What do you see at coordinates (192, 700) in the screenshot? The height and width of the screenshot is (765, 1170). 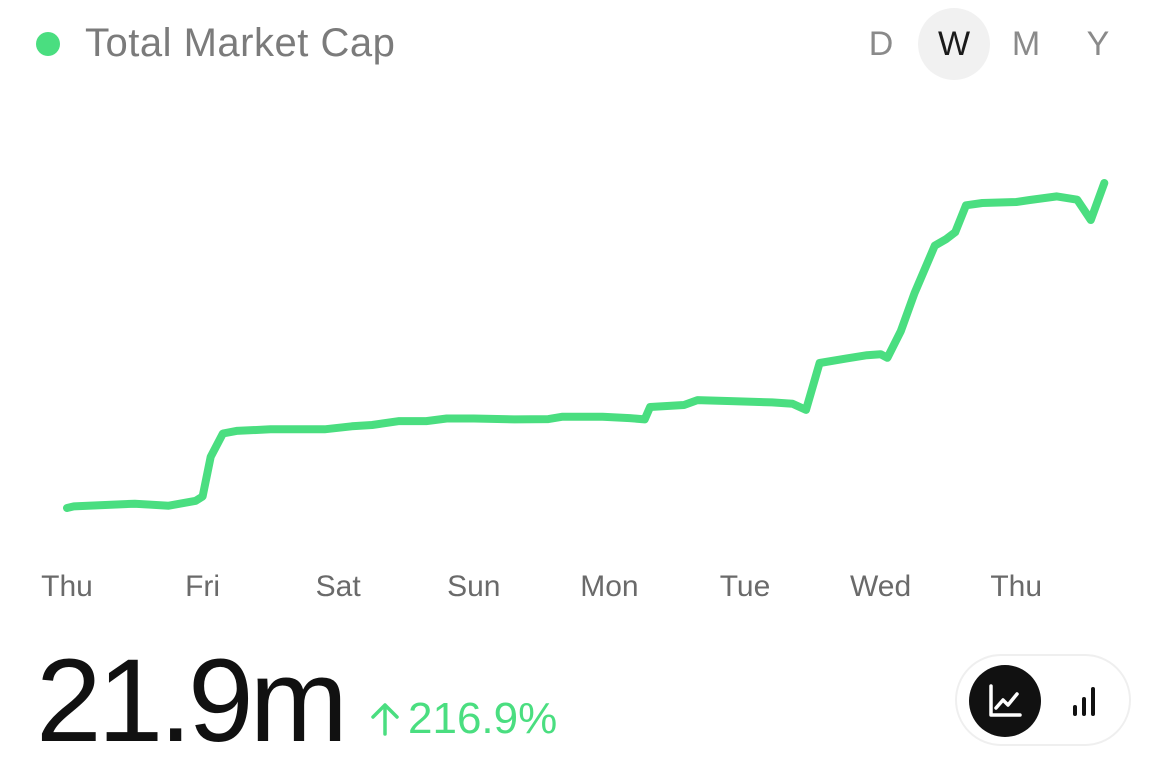 I see `current-value: 21.9m` at bounding box center [192, 700].